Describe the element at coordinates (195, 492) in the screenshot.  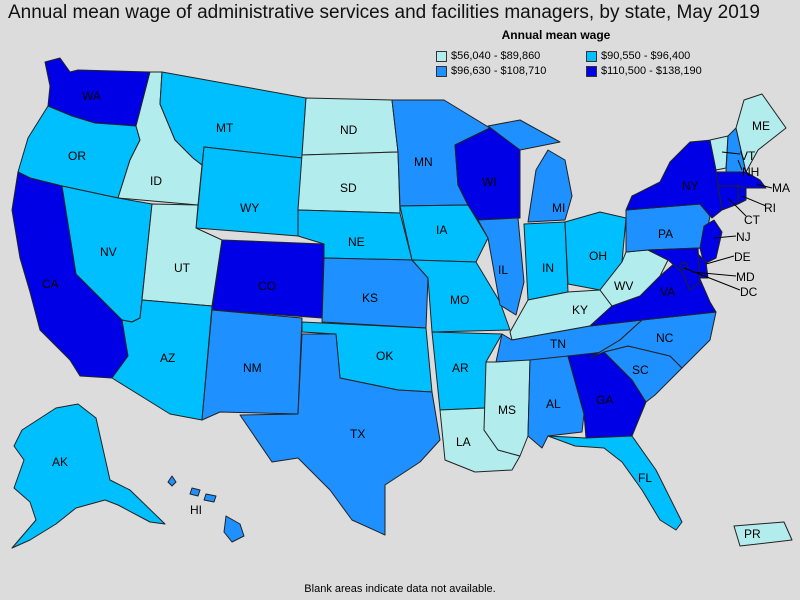
I see `state-hi-oahu` at that location.